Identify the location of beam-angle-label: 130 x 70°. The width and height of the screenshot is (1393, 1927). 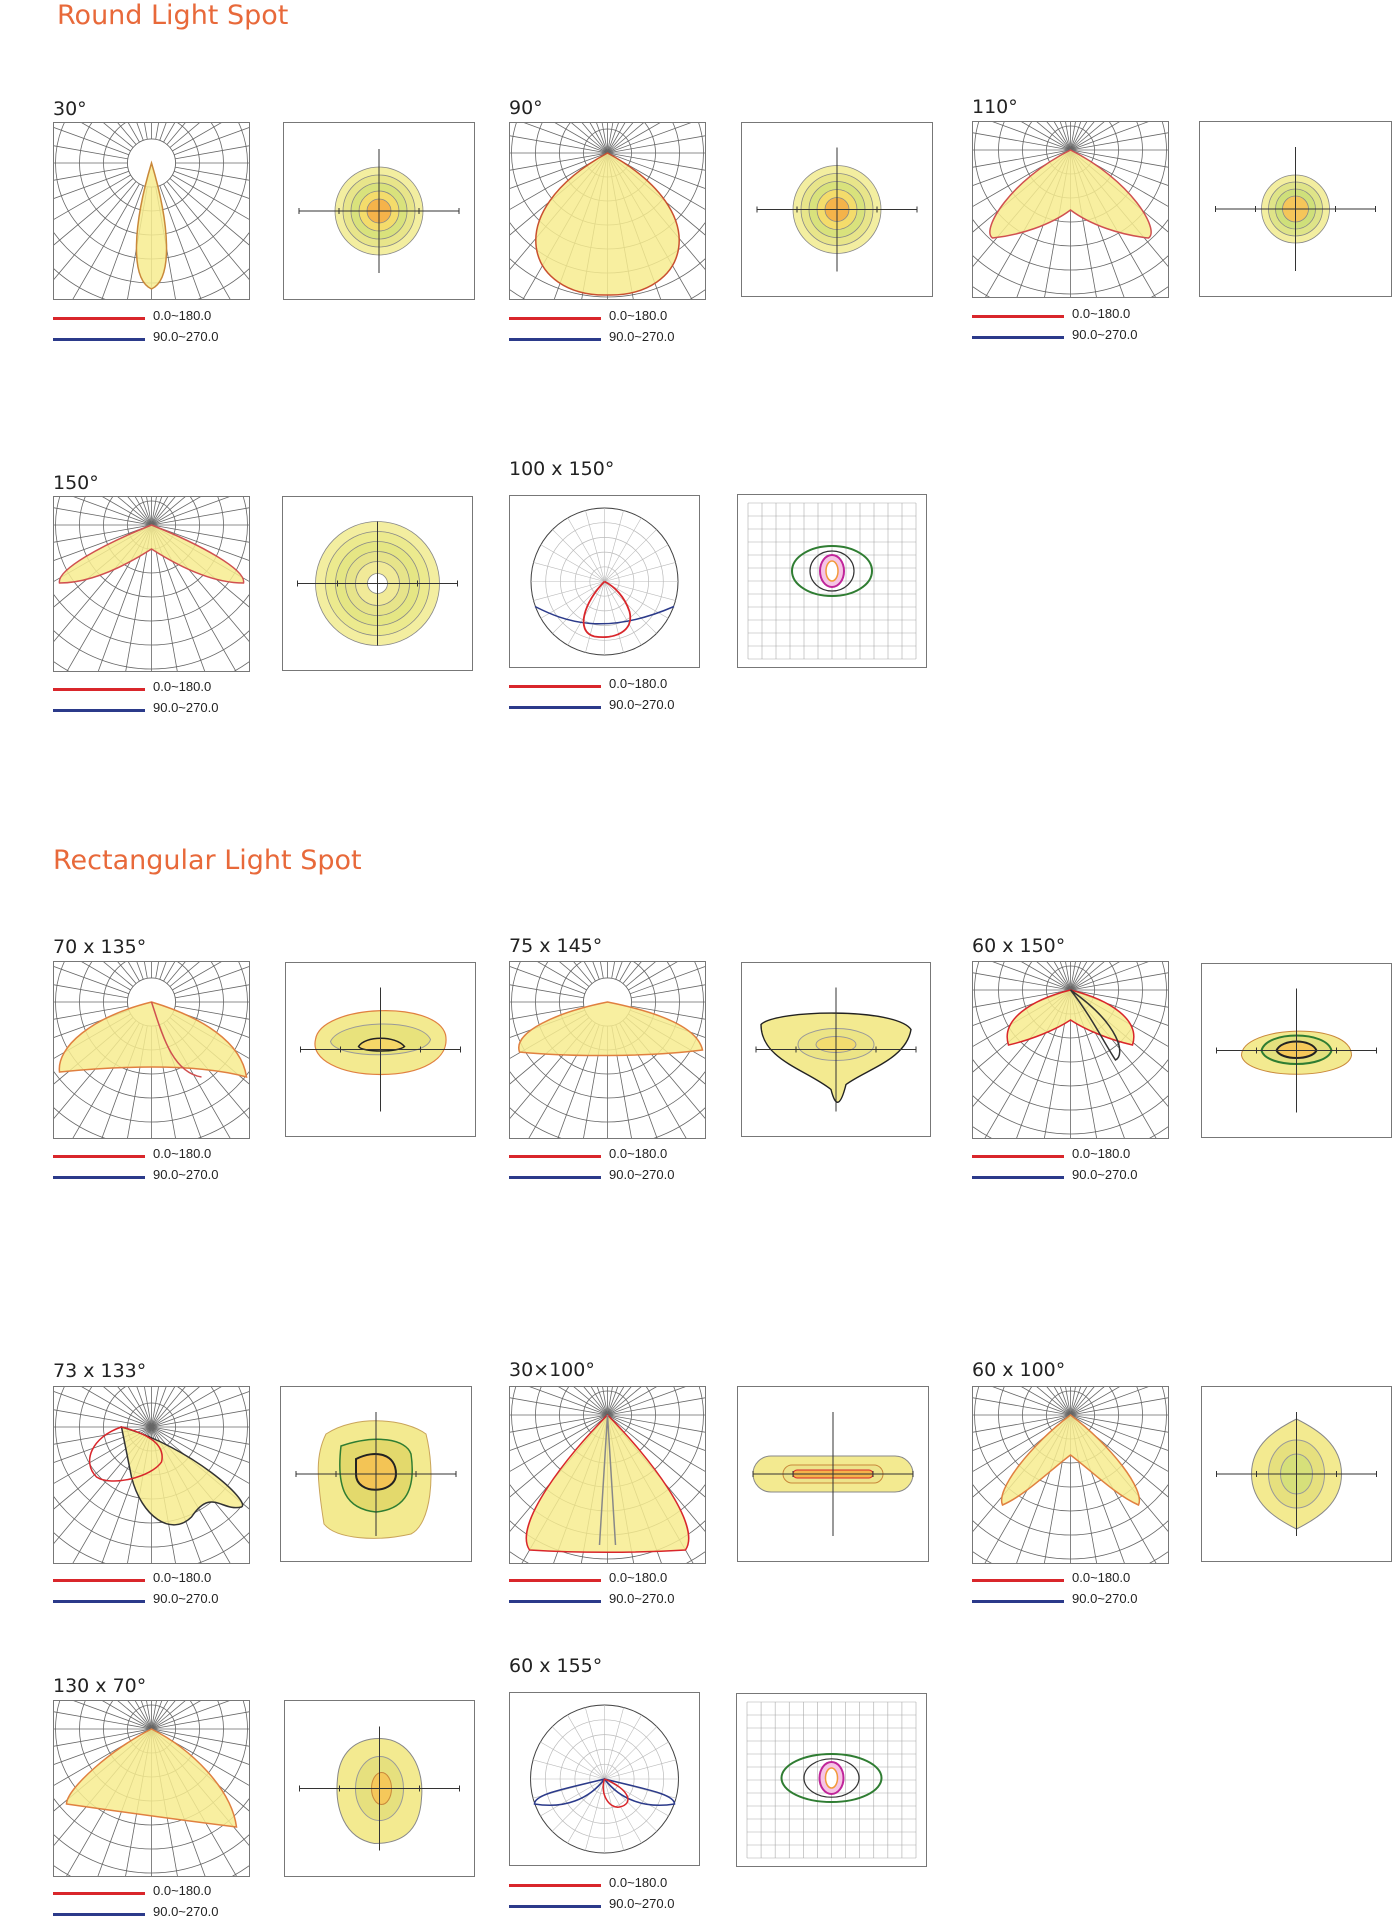
(100, 1686).